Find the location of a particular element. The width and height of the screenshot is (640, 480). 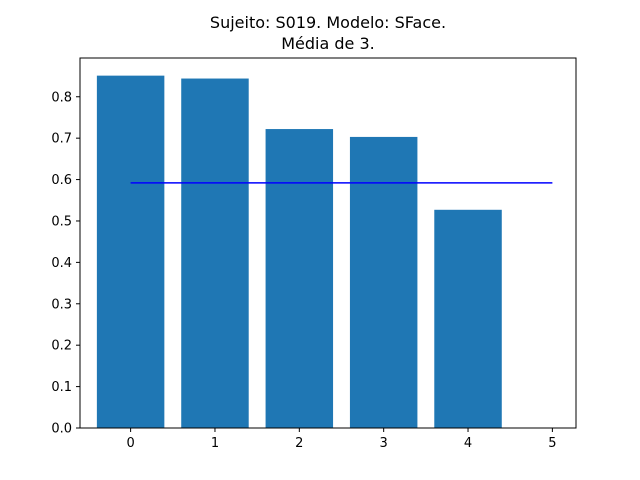

x-tick-label-1: 1 is located at coordinates (215, 443).